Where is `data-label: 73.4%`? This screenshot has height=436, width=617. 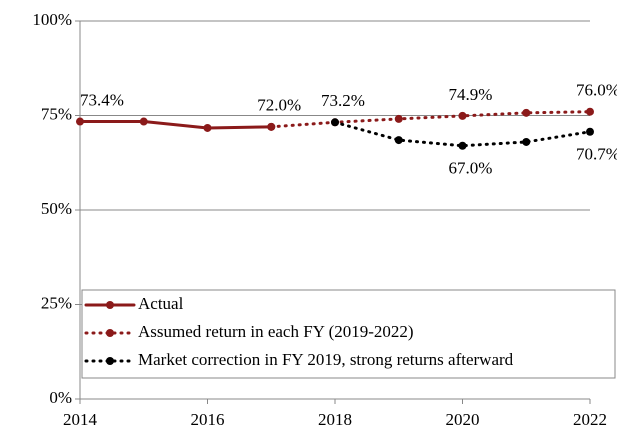
data-label: 73.4% is located at coordinates (102, 99).